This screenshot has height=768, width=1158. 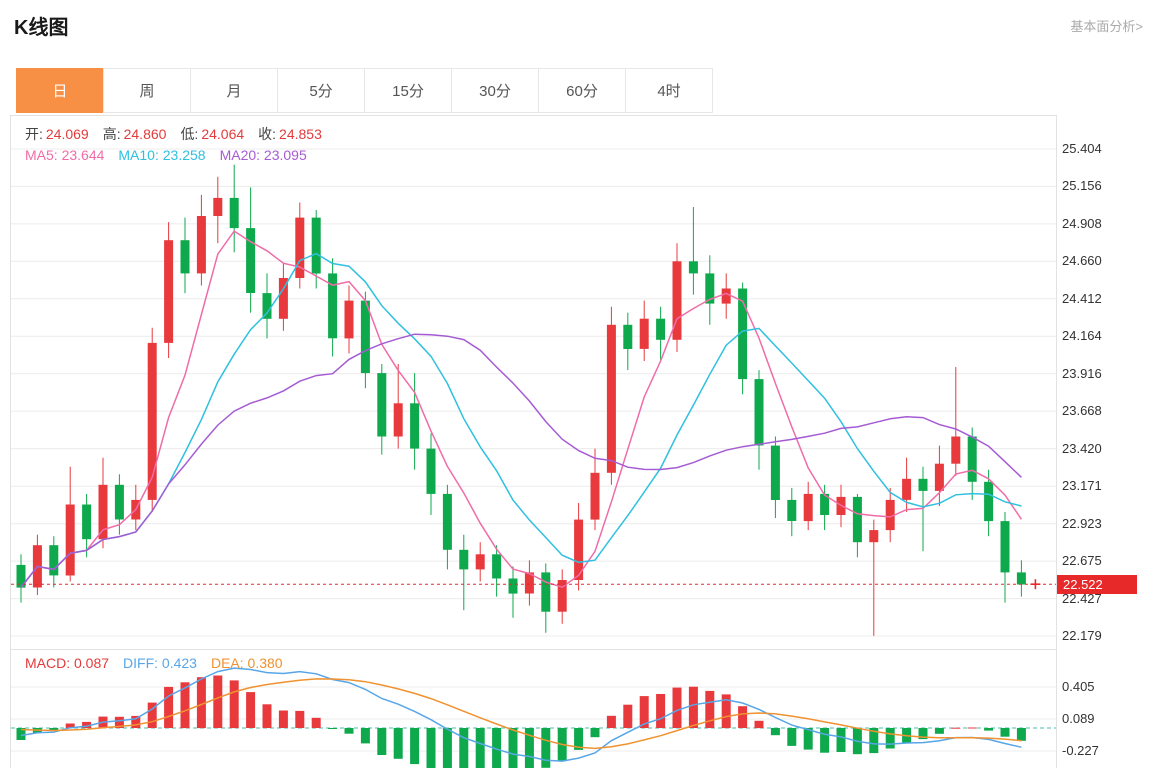 I want to click on price-tick: 22.179, so click(x=1082, y=635).